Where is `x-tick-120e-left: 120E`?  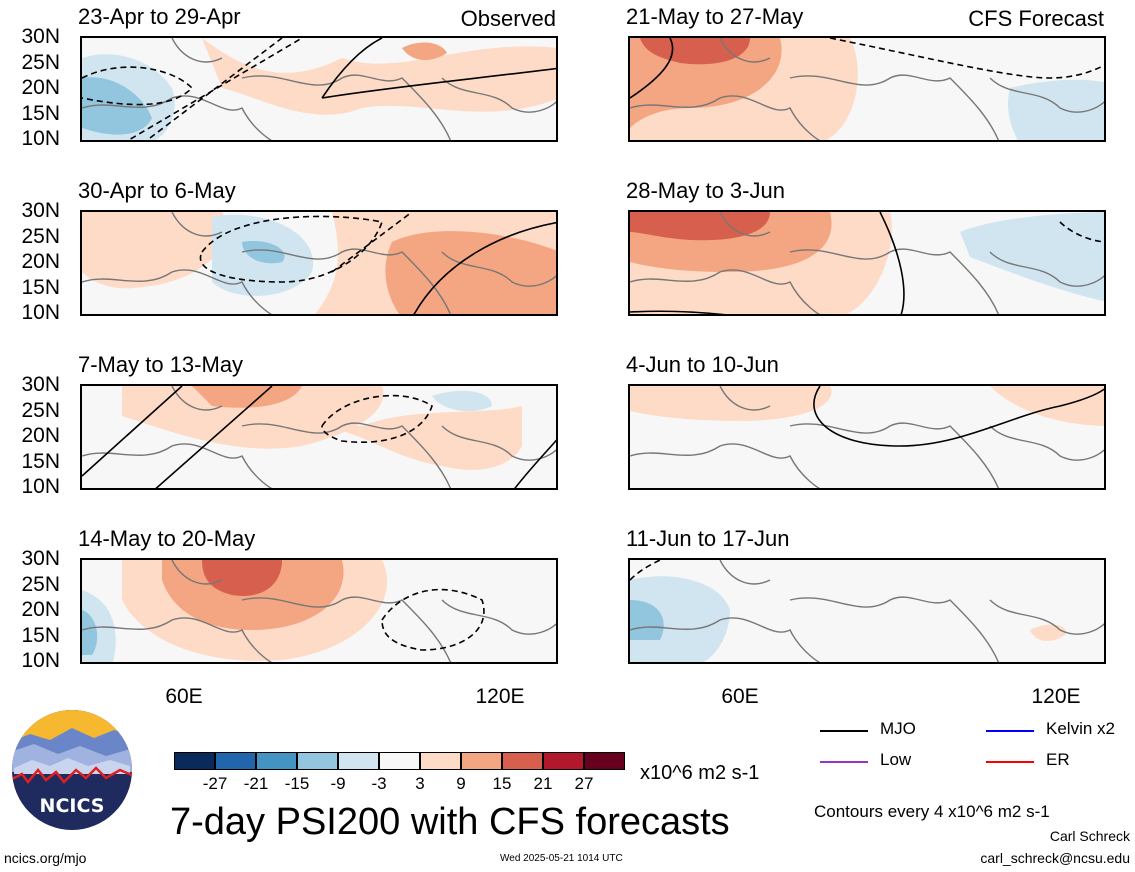
x-tick-120e-left: 120E is located at coordinates (500, 696).